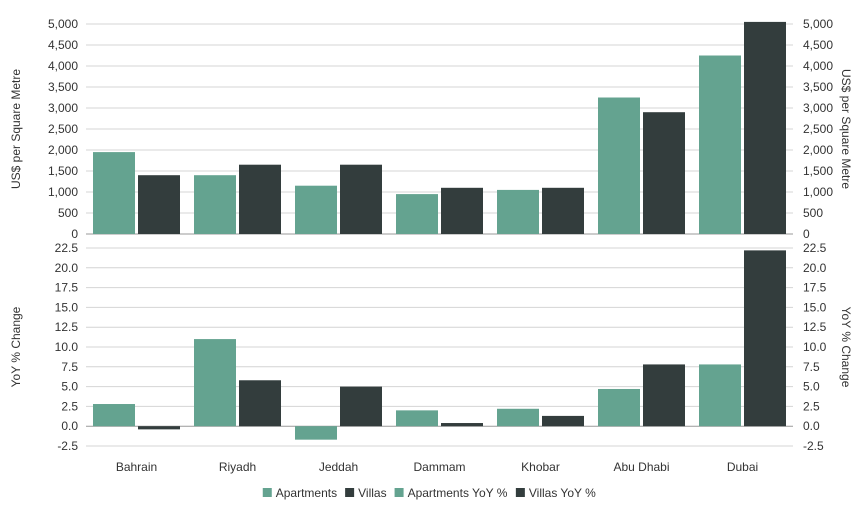  I want to click on legend-label: Apartments, so click(306, 493).